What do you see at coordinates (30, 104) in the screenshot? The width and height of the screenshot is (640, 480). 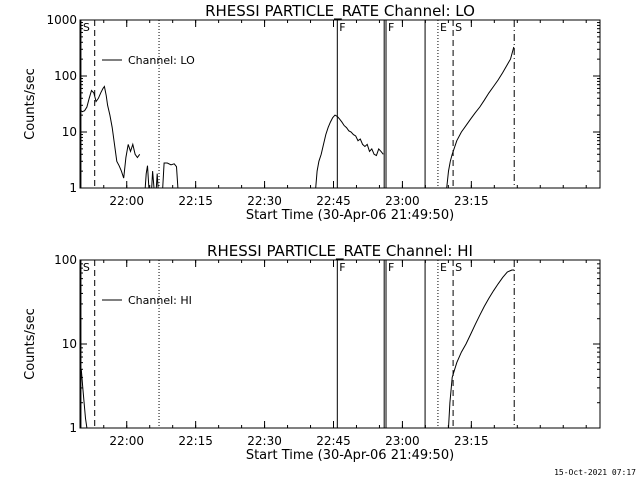 I see `lo-y-axis-label: Counts/sec` at bounding box center [30, 104].